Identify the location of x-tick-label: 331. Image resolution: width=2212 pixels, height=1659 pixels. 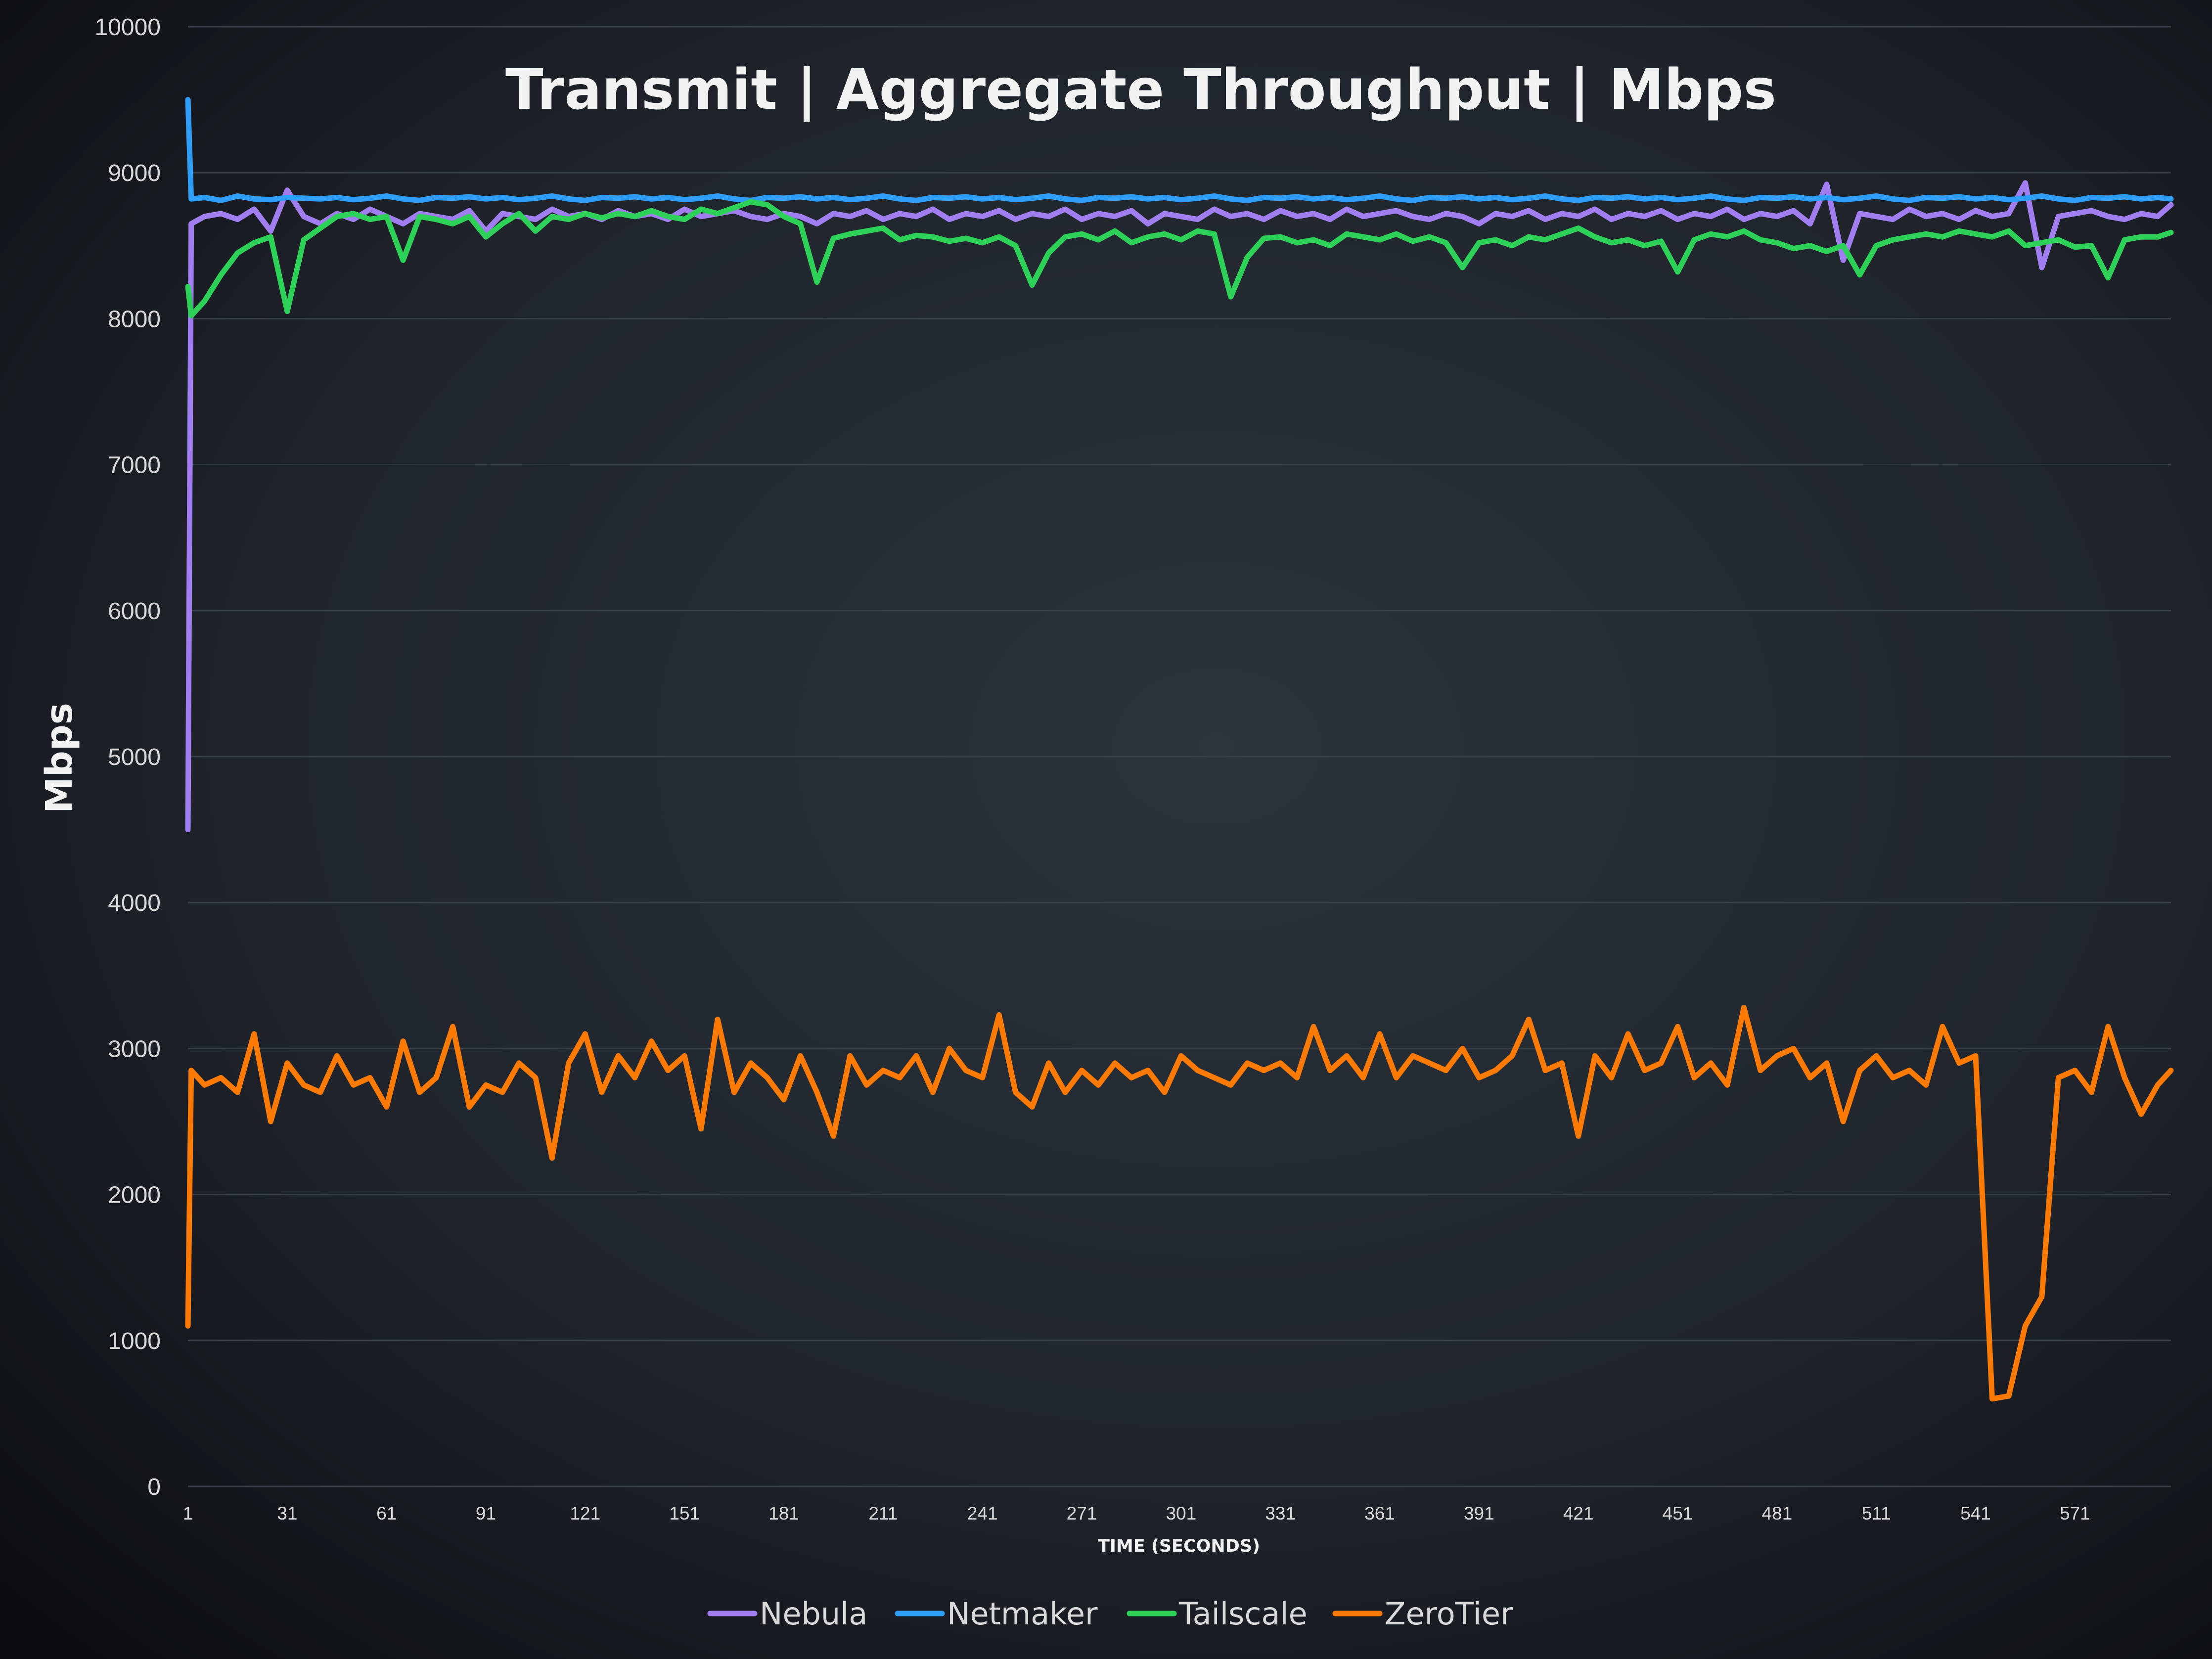
(1280, 1513).